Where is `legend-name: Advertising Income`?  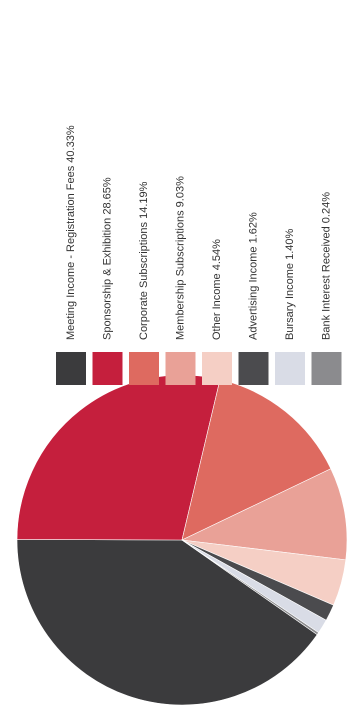
legend-name: Advertising Income is located at coordinates (253, 293).